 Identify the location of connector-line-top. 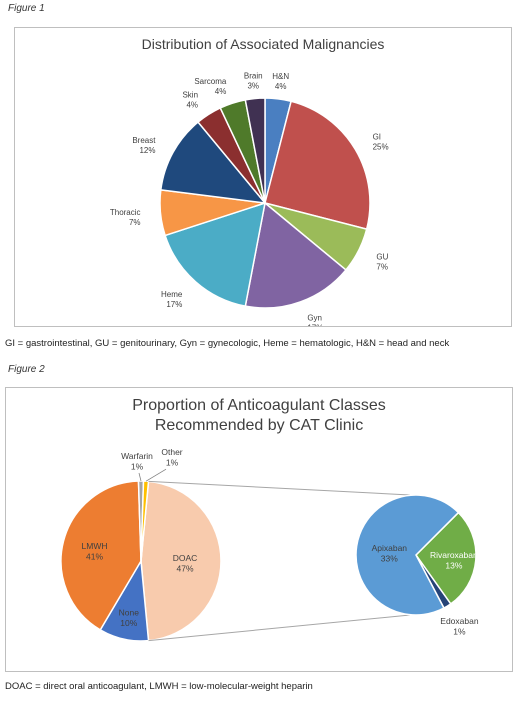
(279, 488).